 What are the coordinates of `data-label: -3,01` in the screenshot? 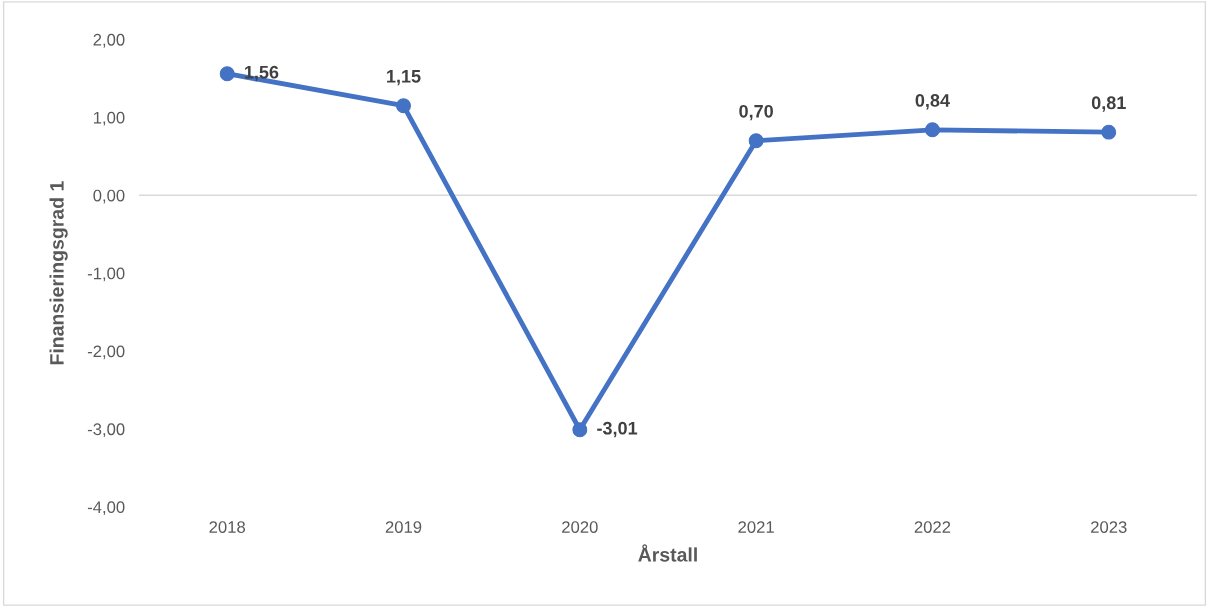 It's located at (617, 429).